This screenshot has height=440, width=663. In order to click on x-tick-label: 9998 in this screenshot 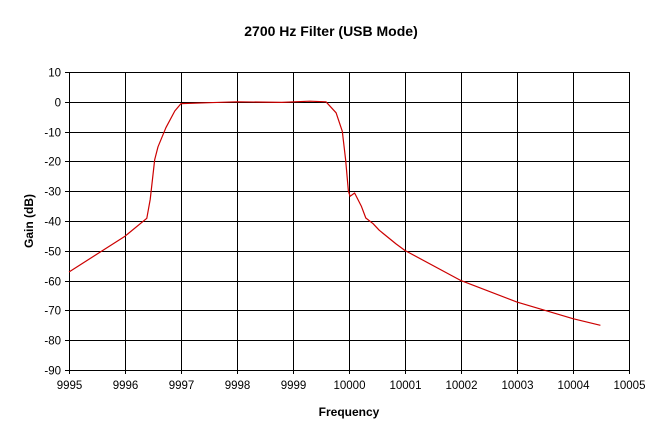, I will do `click(238, 386)`.